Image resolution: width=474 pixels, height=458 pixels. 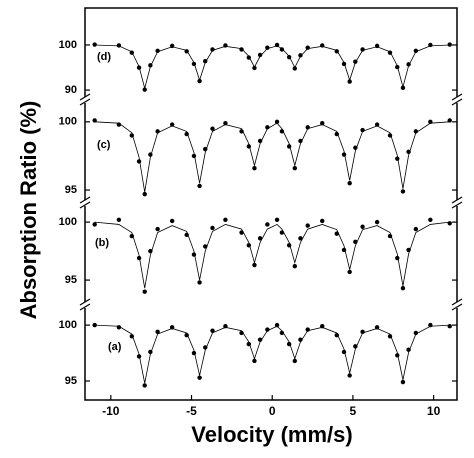 What do you see at coordinates (353, 411) in the screenshot?
I see `x-tick-label: 5` at bounding box center [353, 411].